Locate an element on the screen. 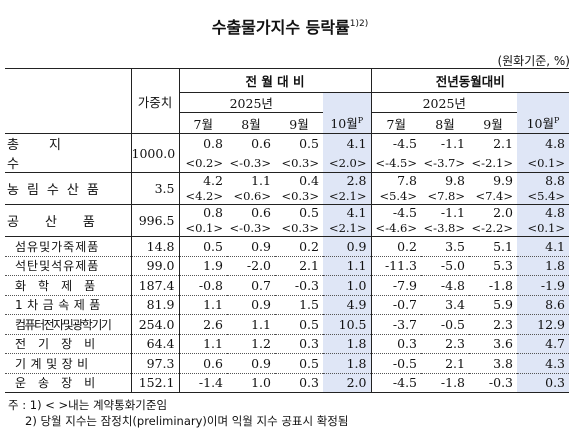  yoy-value: 3.5 is located at coordinates (445, 246).